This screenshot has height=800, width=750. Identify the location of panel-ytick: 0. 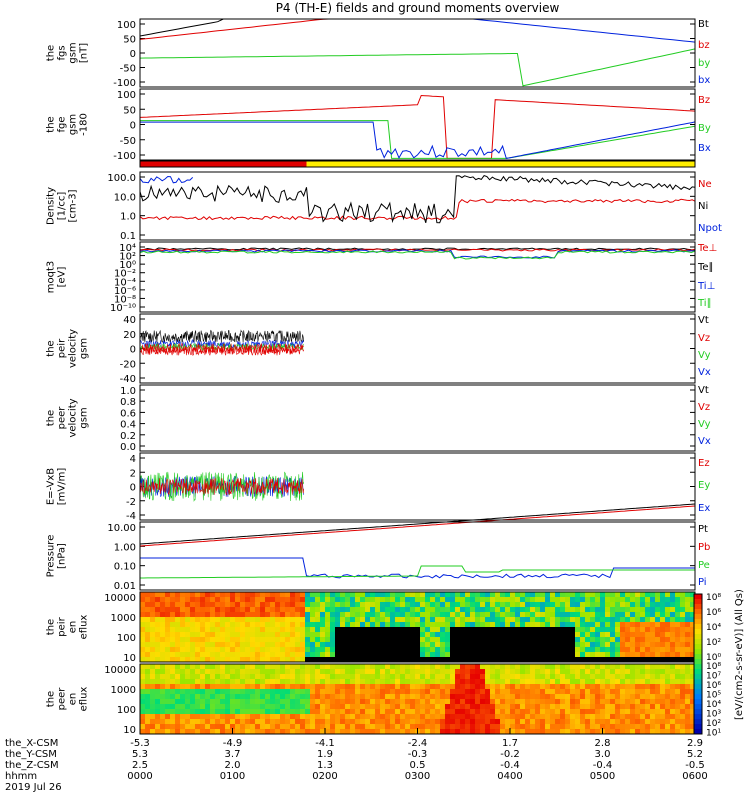
(133, 54).